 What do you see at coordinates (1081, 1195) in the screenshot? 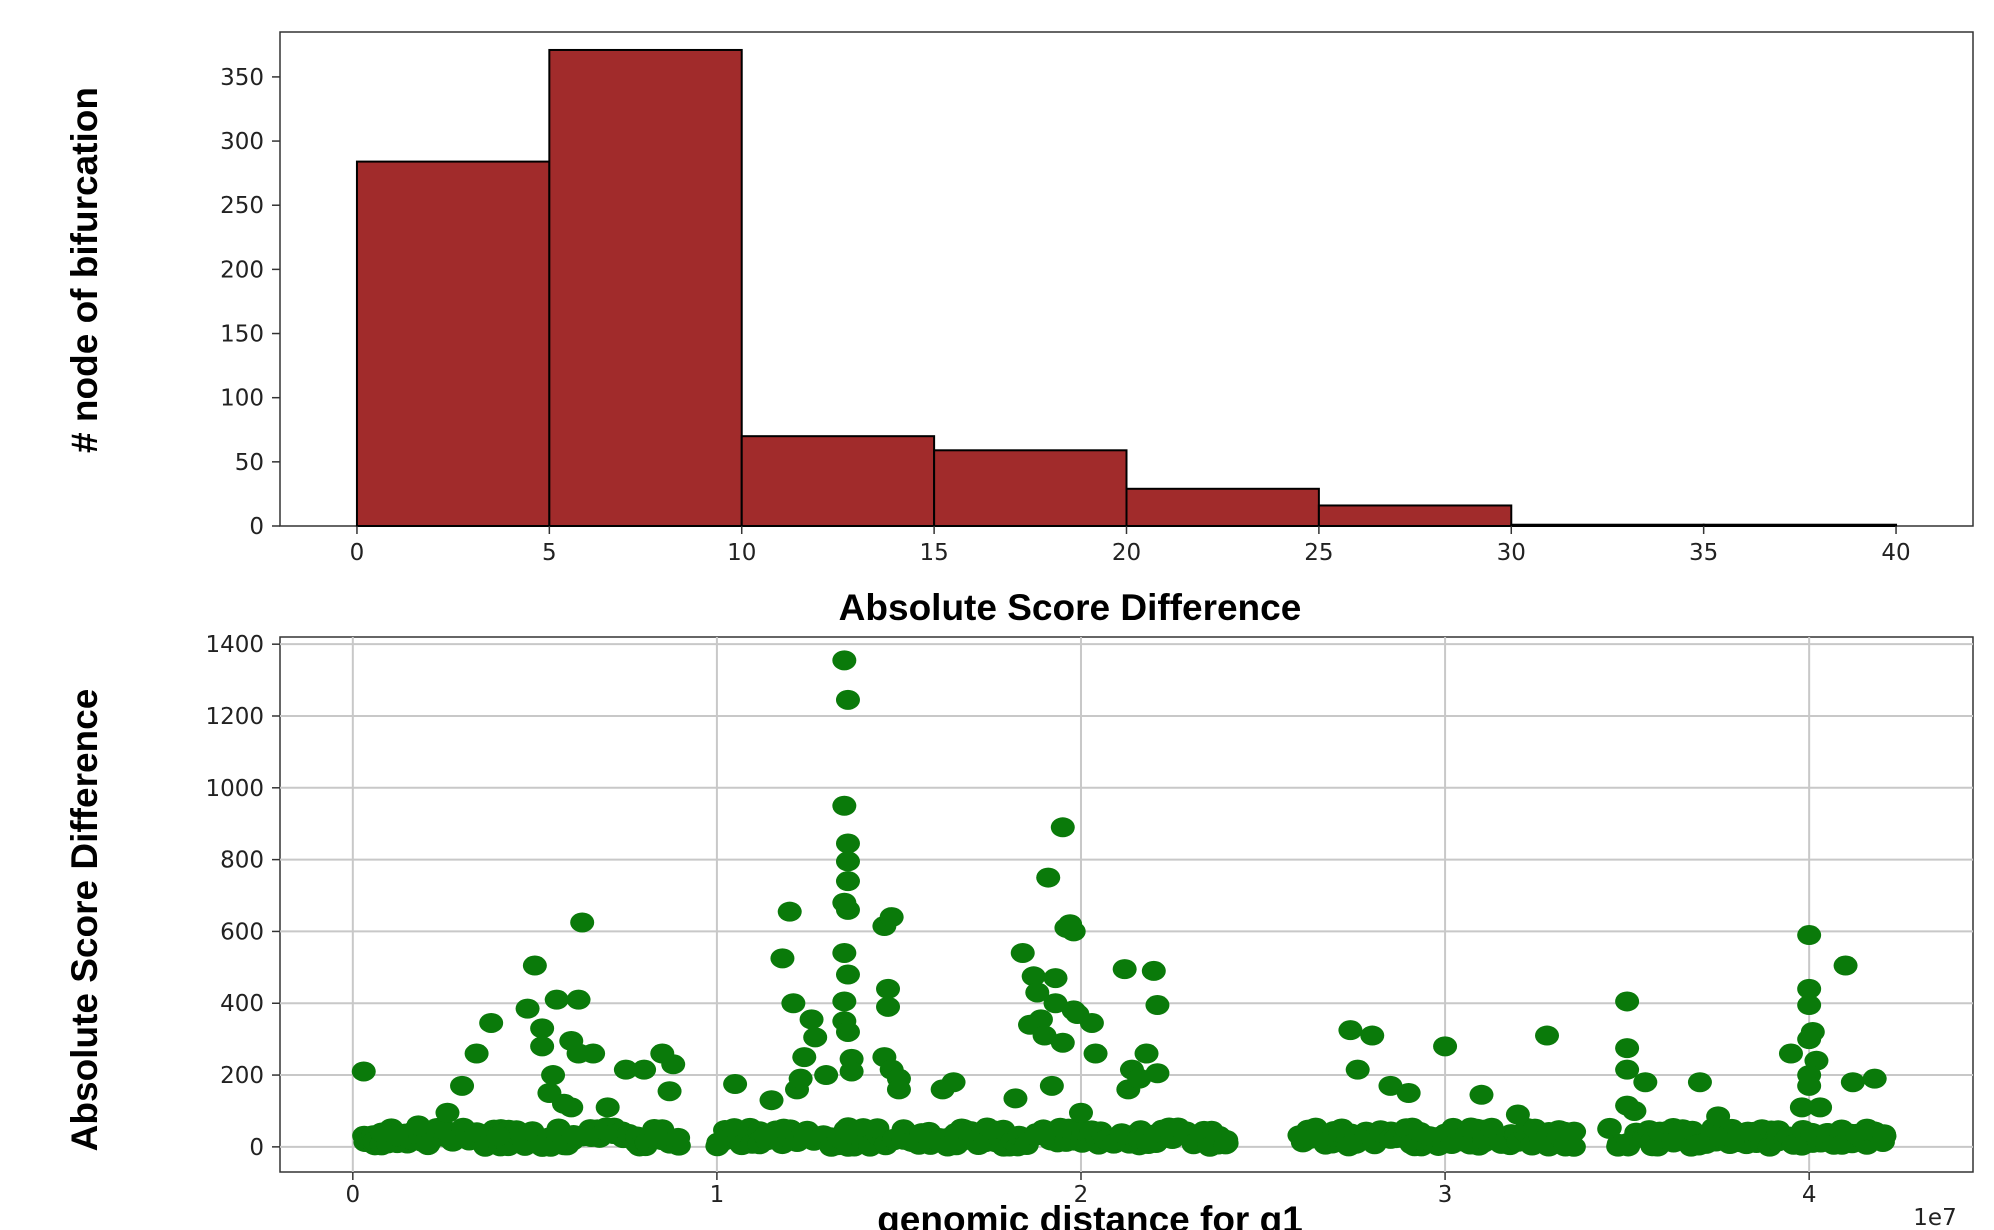
I see `x-tick-label: 2` at bounding box center [1081, 1195].